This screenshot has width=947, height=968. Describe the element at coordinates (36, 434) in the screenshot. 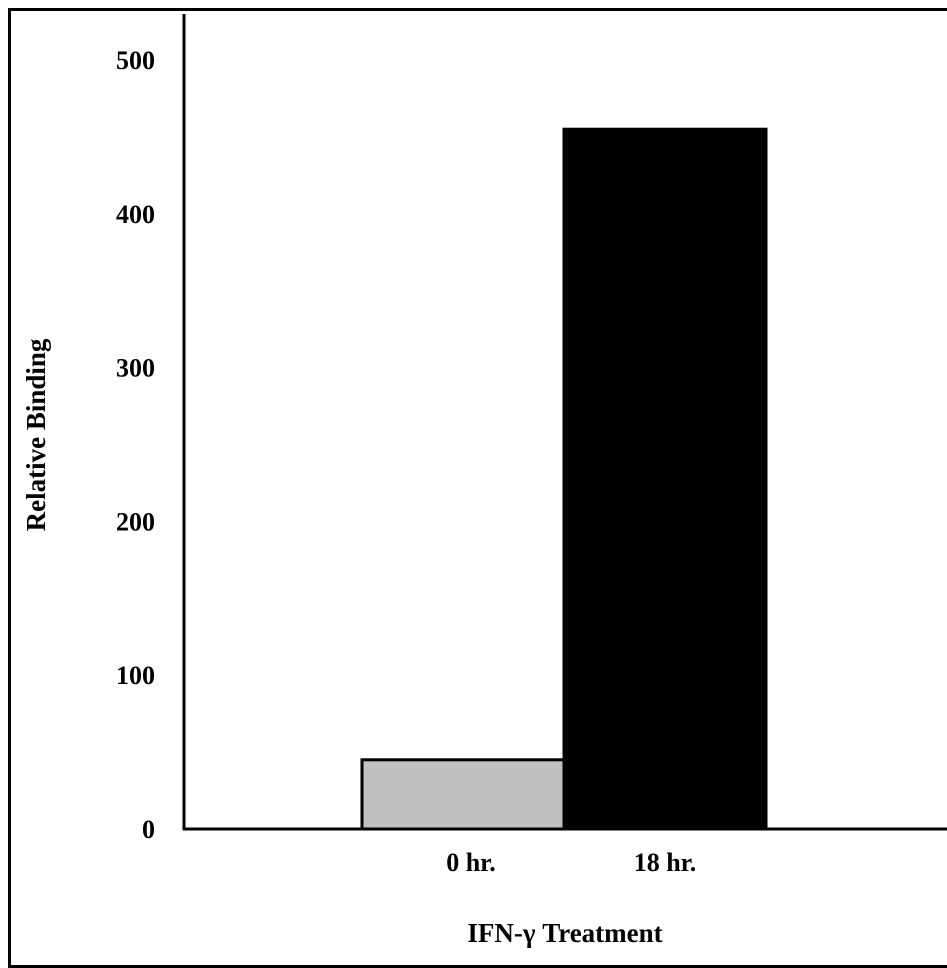

I see `y-axis-label: Relative Binding` at that location.